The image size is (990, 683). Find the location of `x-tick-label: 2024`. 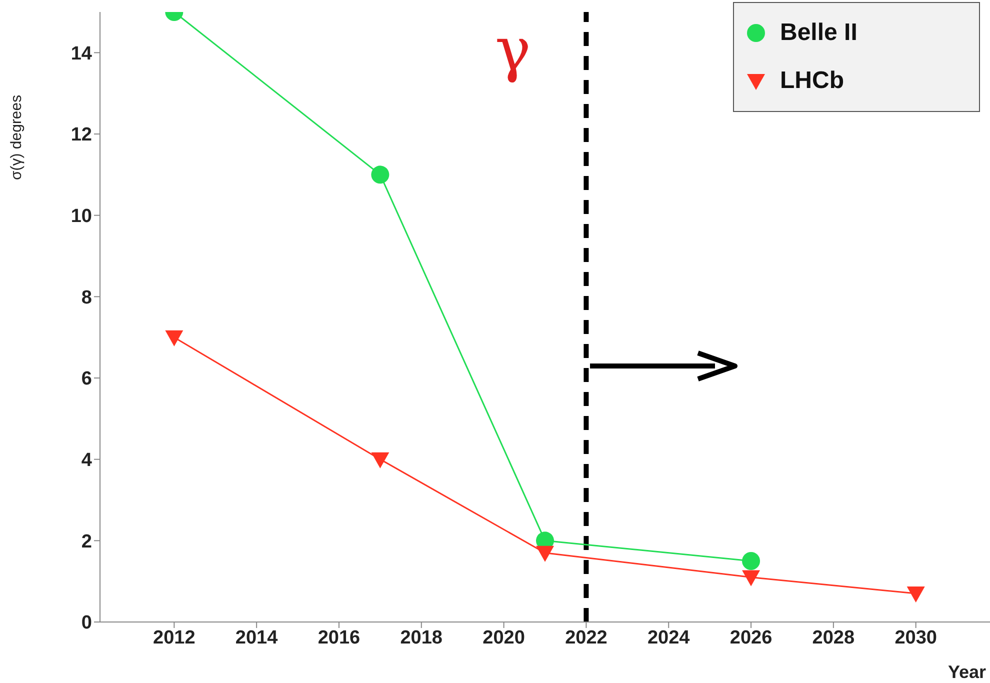

x-tick-label: 2024 is located at coordinates (668, 637).